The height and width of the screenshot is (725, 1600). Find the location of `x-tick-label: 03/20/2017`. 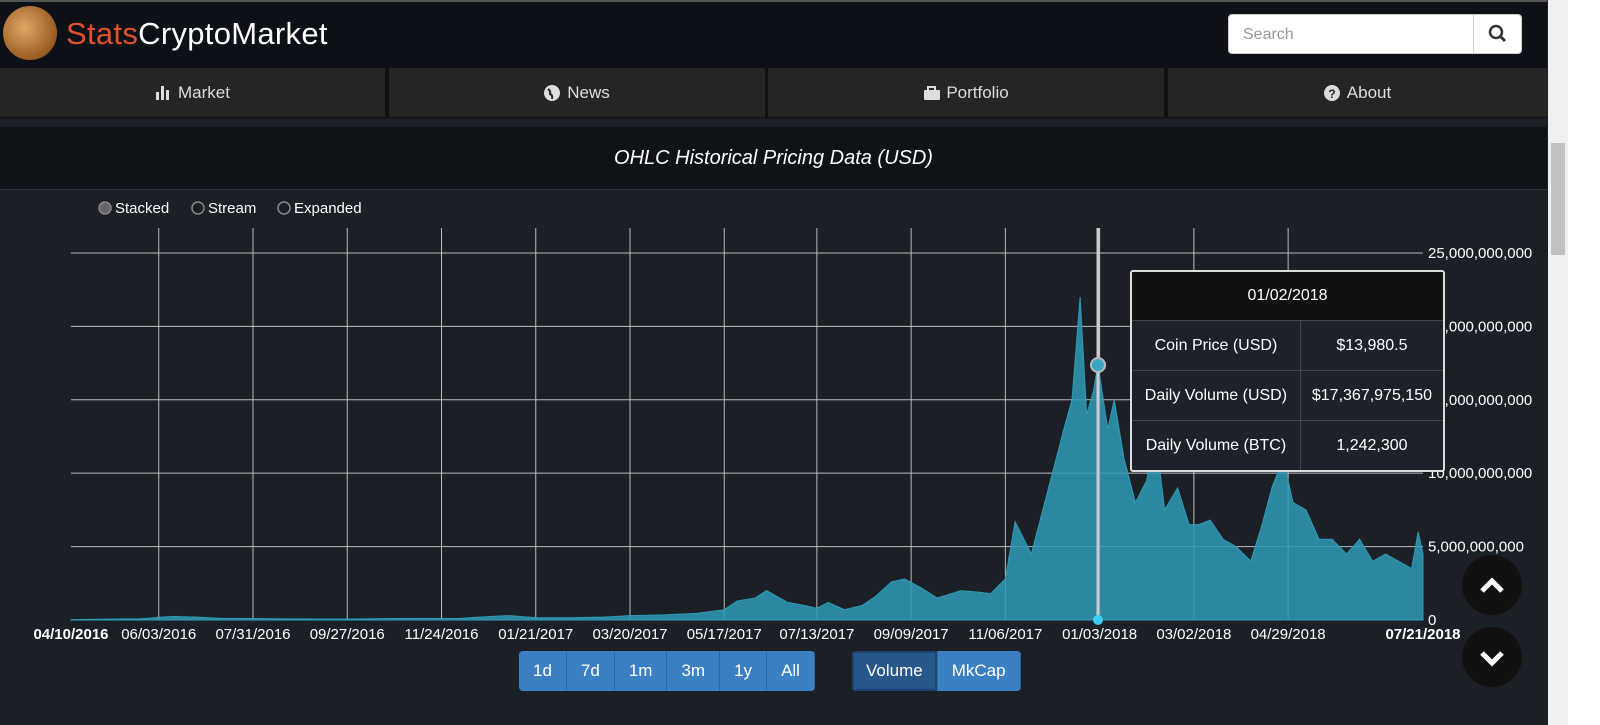

x-tick-label: 03/20/2017 is located at coordinates (629, 634).